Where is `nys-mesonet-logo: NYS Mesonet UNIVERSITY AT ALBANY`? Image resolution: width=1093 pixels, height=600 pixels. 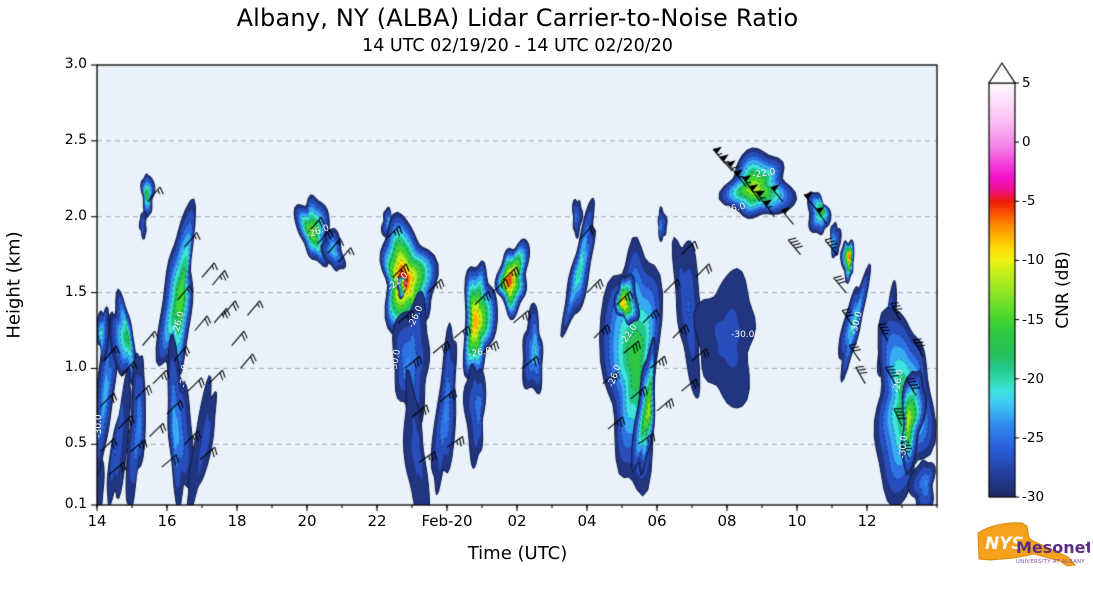
nys-mesonet-logo: NYS Mesonet UNIVERSITY AT ALBANY is located at coordinates (1033, 544).